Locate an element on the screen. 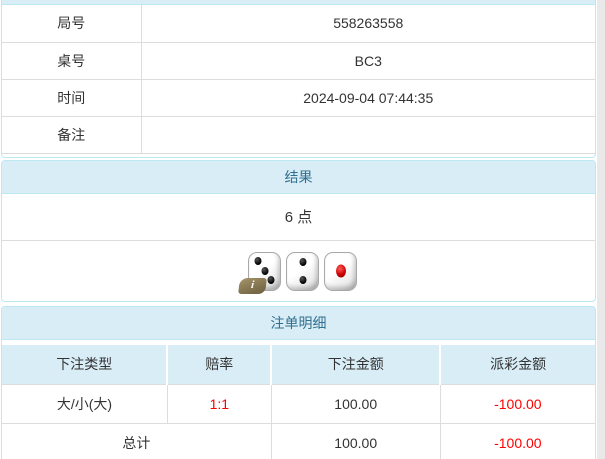 Image resolution: width=605 pixels, height=459 pixels. table-id-value: BC3 is located at coordinates (368, 61).